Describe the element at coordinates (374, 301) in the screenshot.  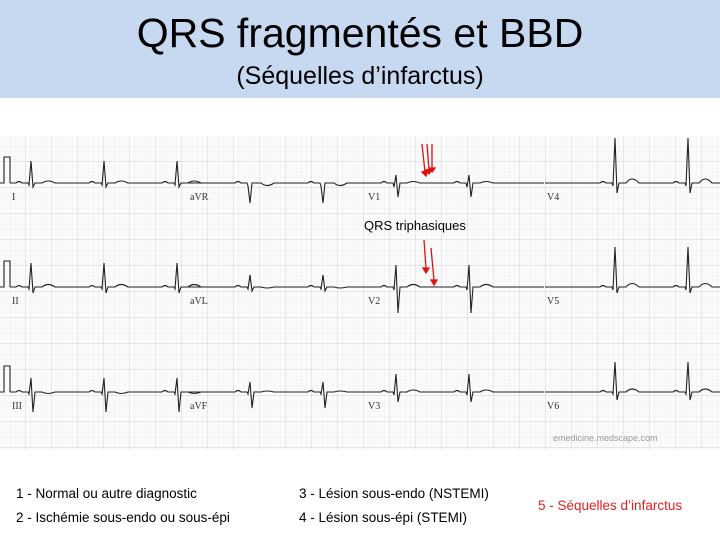
I see `lead-label: V2` at that location.